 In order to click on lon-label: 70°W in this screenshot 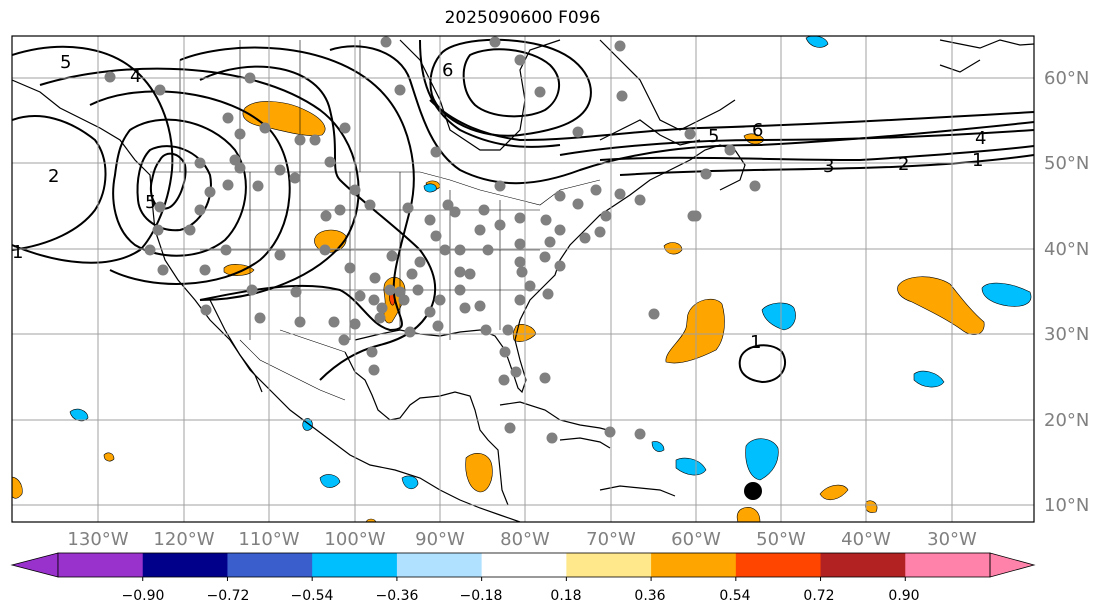, I will do `click(611, 539)`.